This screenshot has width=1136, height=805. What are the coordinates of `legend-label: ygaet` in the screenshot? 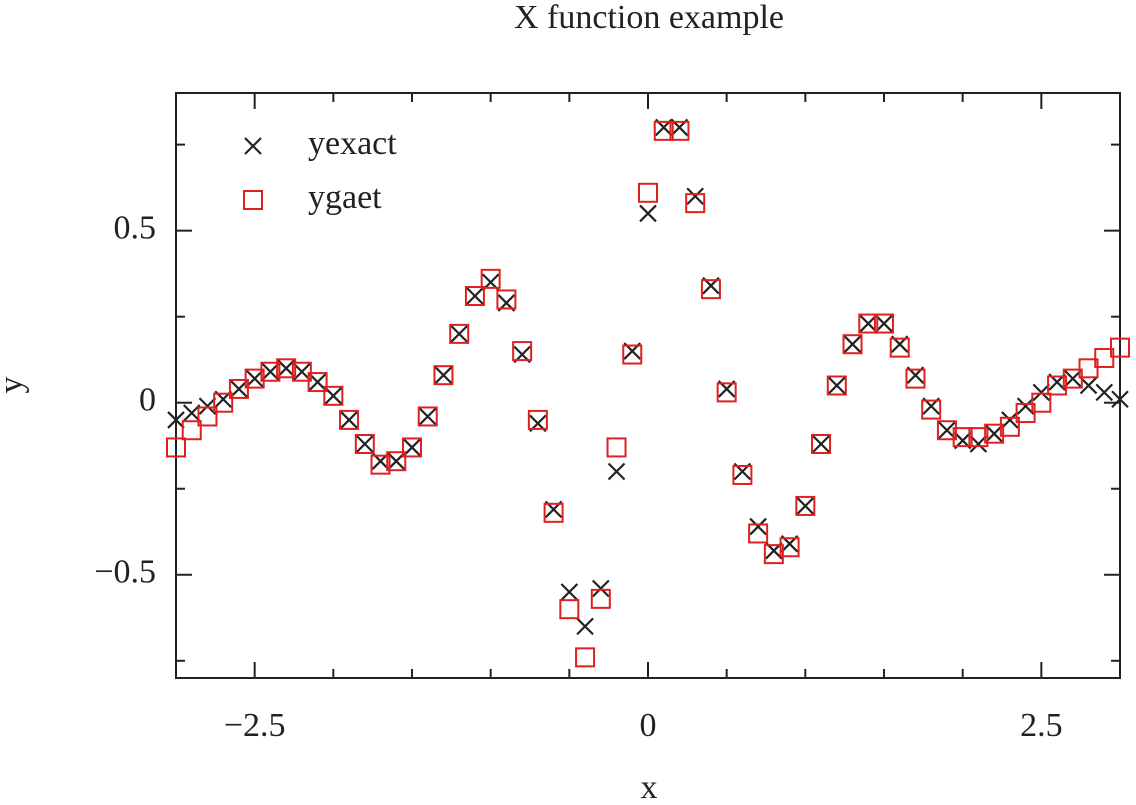 It's located at (345, 197).